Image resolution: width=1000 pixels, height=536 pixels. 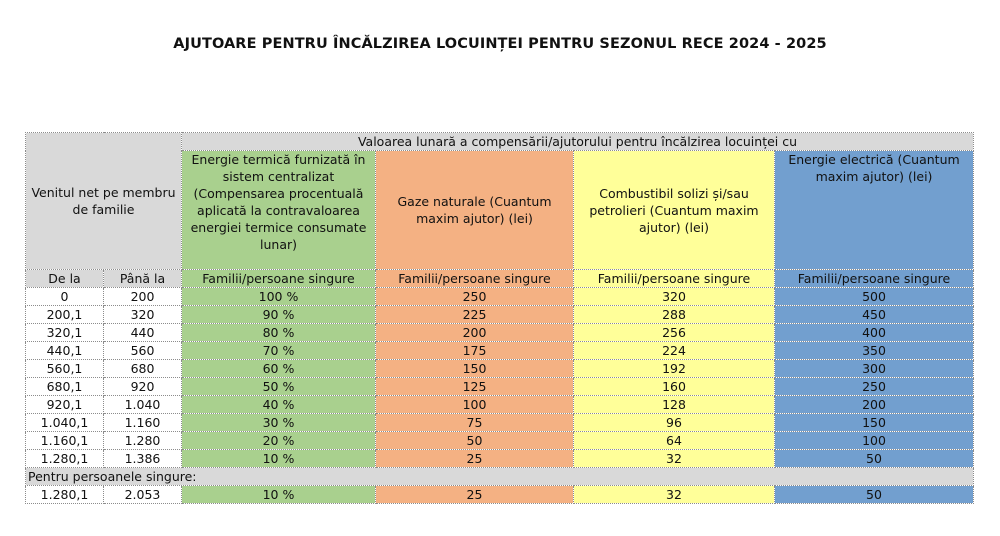 What do you see at coordinates (142, 404) in the screenshot?
I see `income-to-cell: 1.040` at bounding box center [142, 404].